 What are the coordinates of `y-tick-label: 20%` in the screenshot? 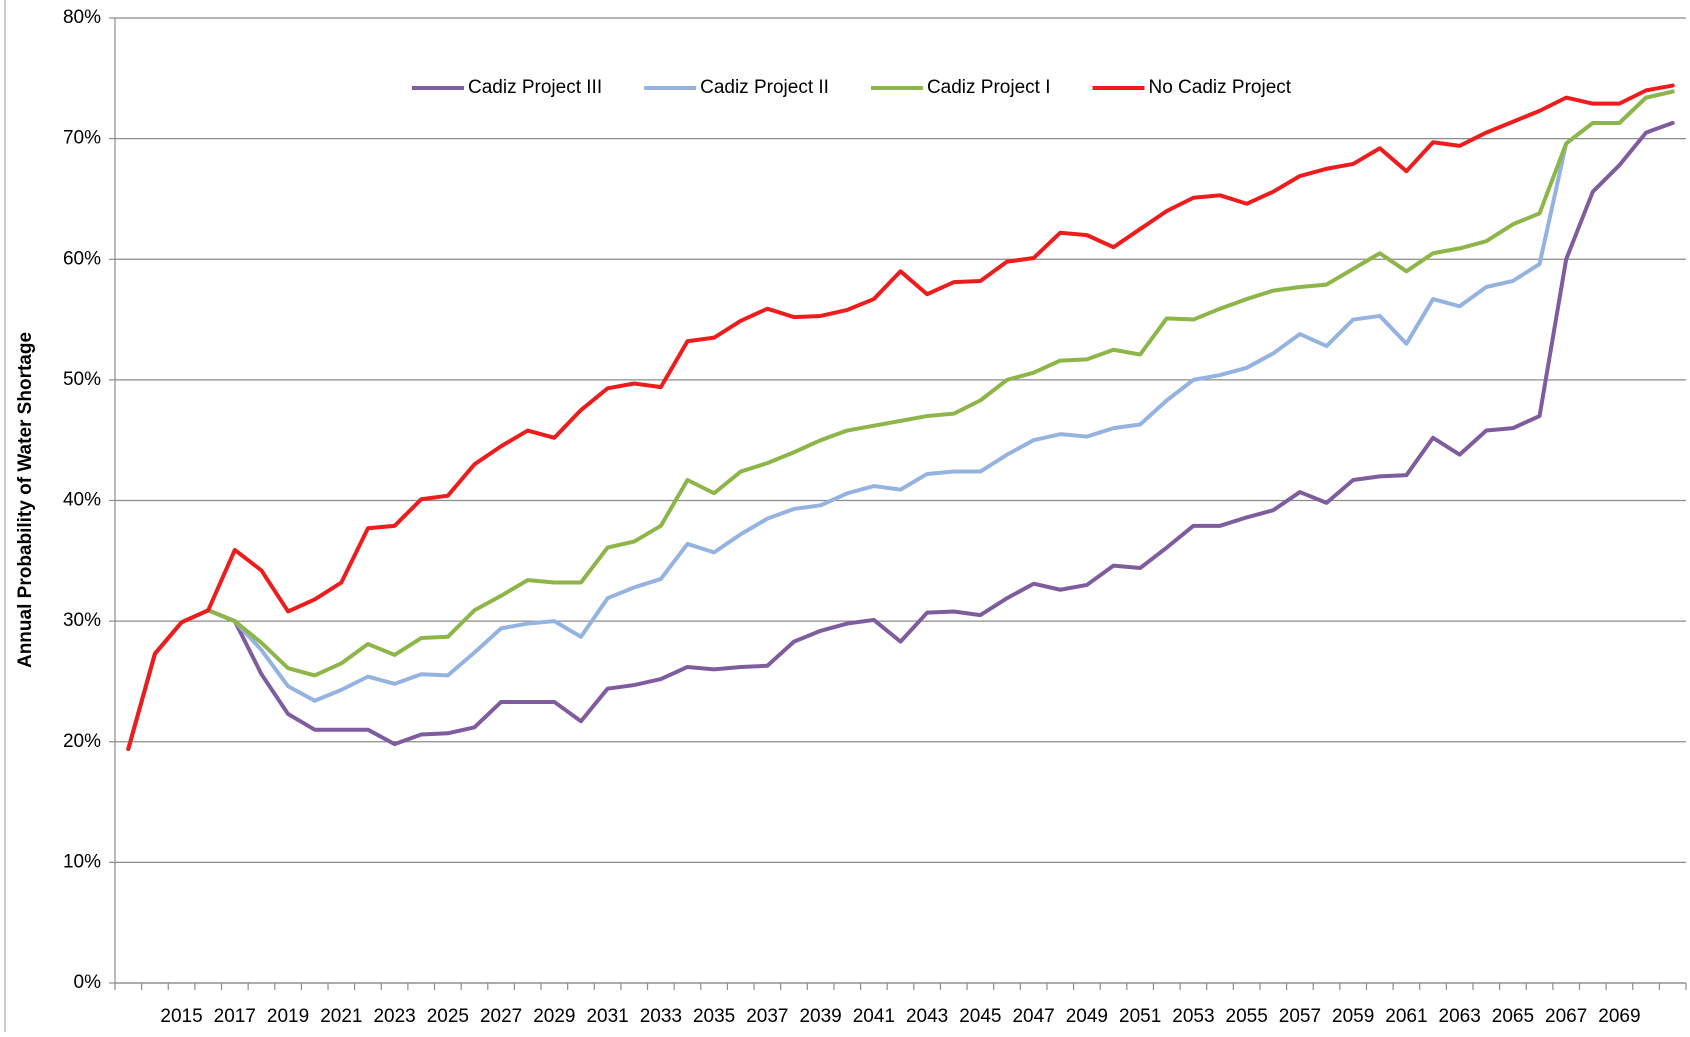 It's located at (82, 741).